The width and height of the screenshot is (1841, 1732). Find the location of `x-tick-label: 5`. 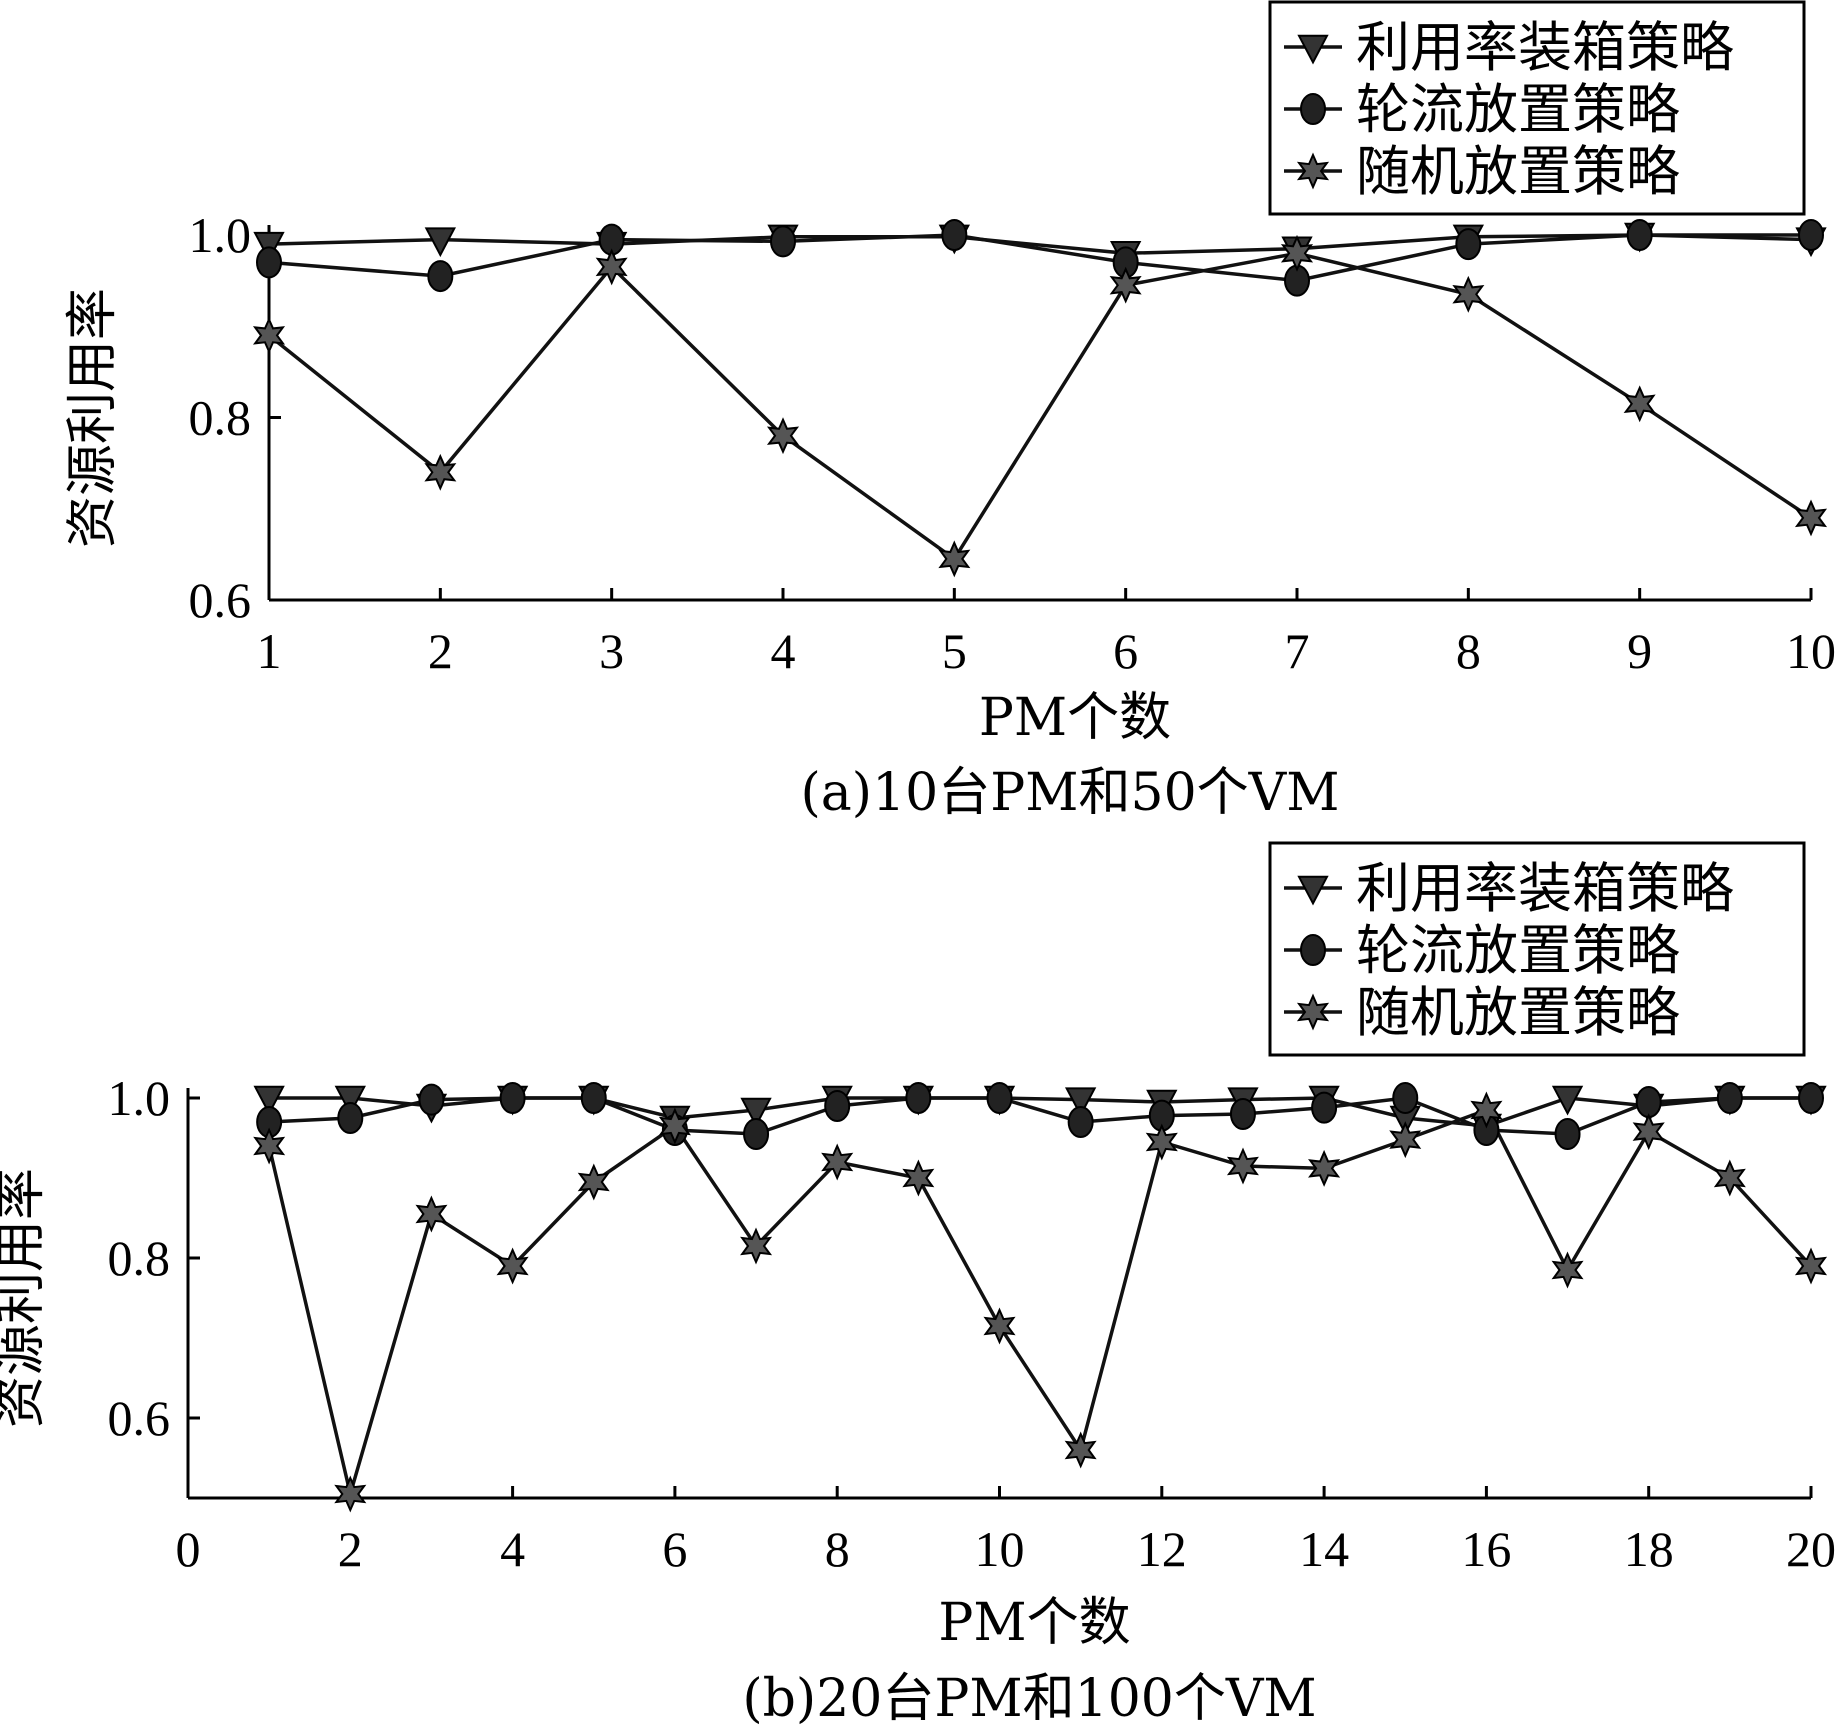

x-tick-label: 5 is located at coordinates (954, 651).